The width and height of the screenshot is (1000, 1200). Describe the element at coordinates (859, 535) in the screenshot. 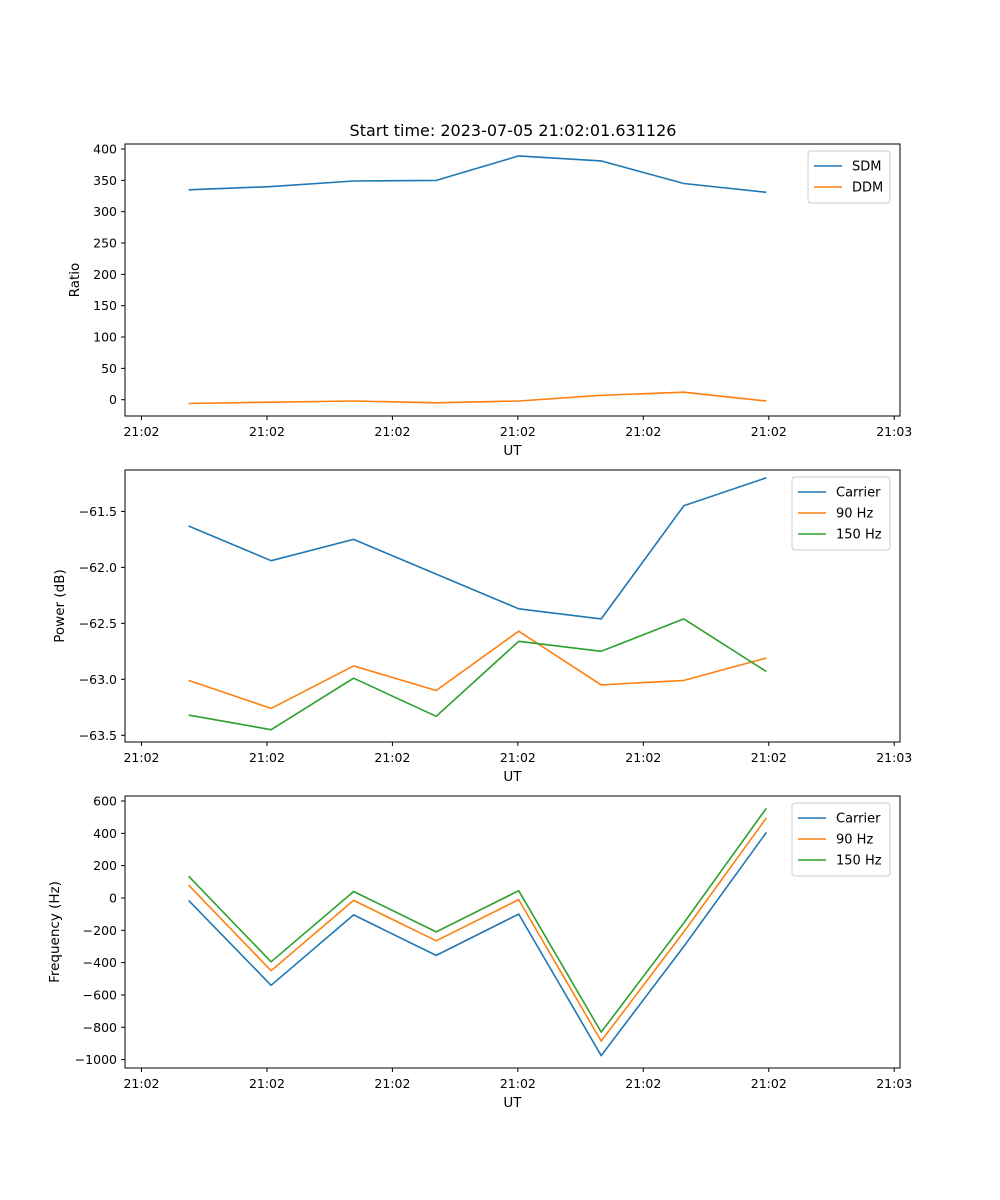

I see `power-legend-label: 150 Hz` at that location.